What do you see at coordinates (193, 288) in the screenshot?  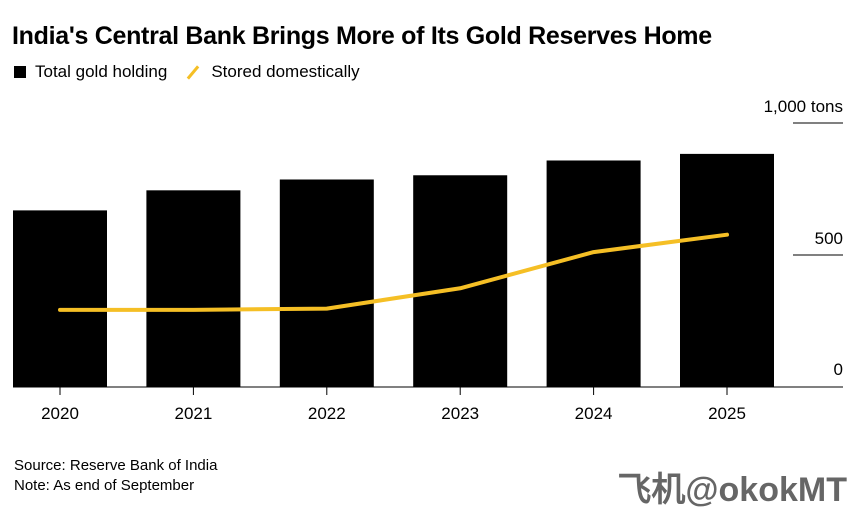 I see `bar-2021` at bounding box center [193, 288].